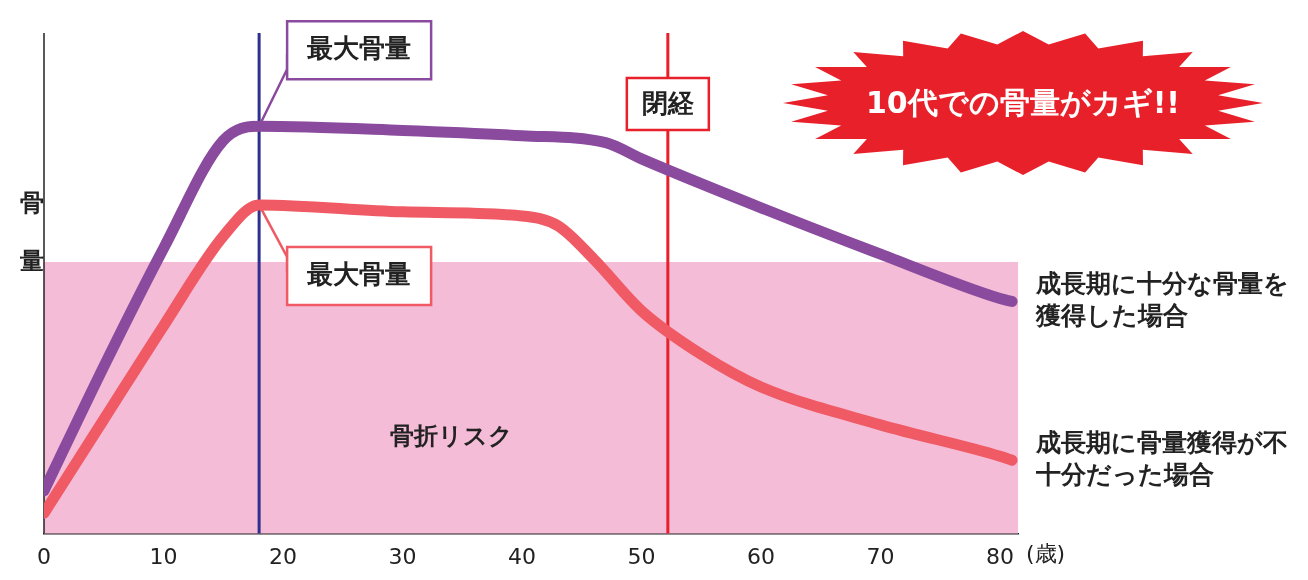  What do you see at coordinates (1000, 556) in the screenshot?
I see `x-tick-label: 80` at bounding box center [1000, 556].